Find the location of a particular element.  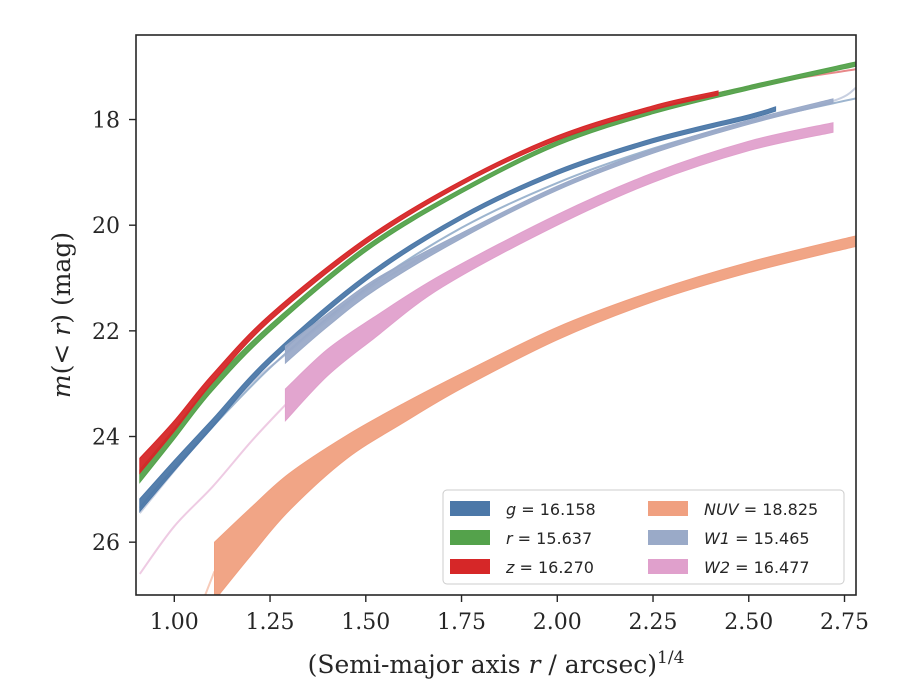

x-tick-label: 1.25 is located at coordinates (270, 622).